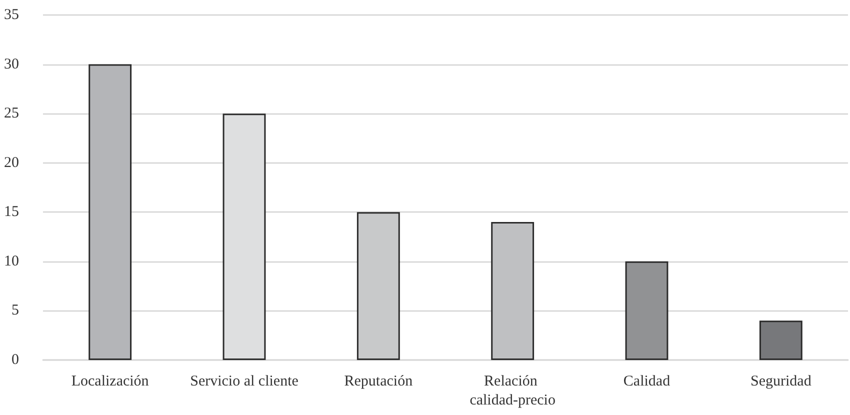 This screenshot has height=415, width=850. Describe the element at coordinates (15, 360) in the screenshot. I see `y-tick-label: 0` at that location.